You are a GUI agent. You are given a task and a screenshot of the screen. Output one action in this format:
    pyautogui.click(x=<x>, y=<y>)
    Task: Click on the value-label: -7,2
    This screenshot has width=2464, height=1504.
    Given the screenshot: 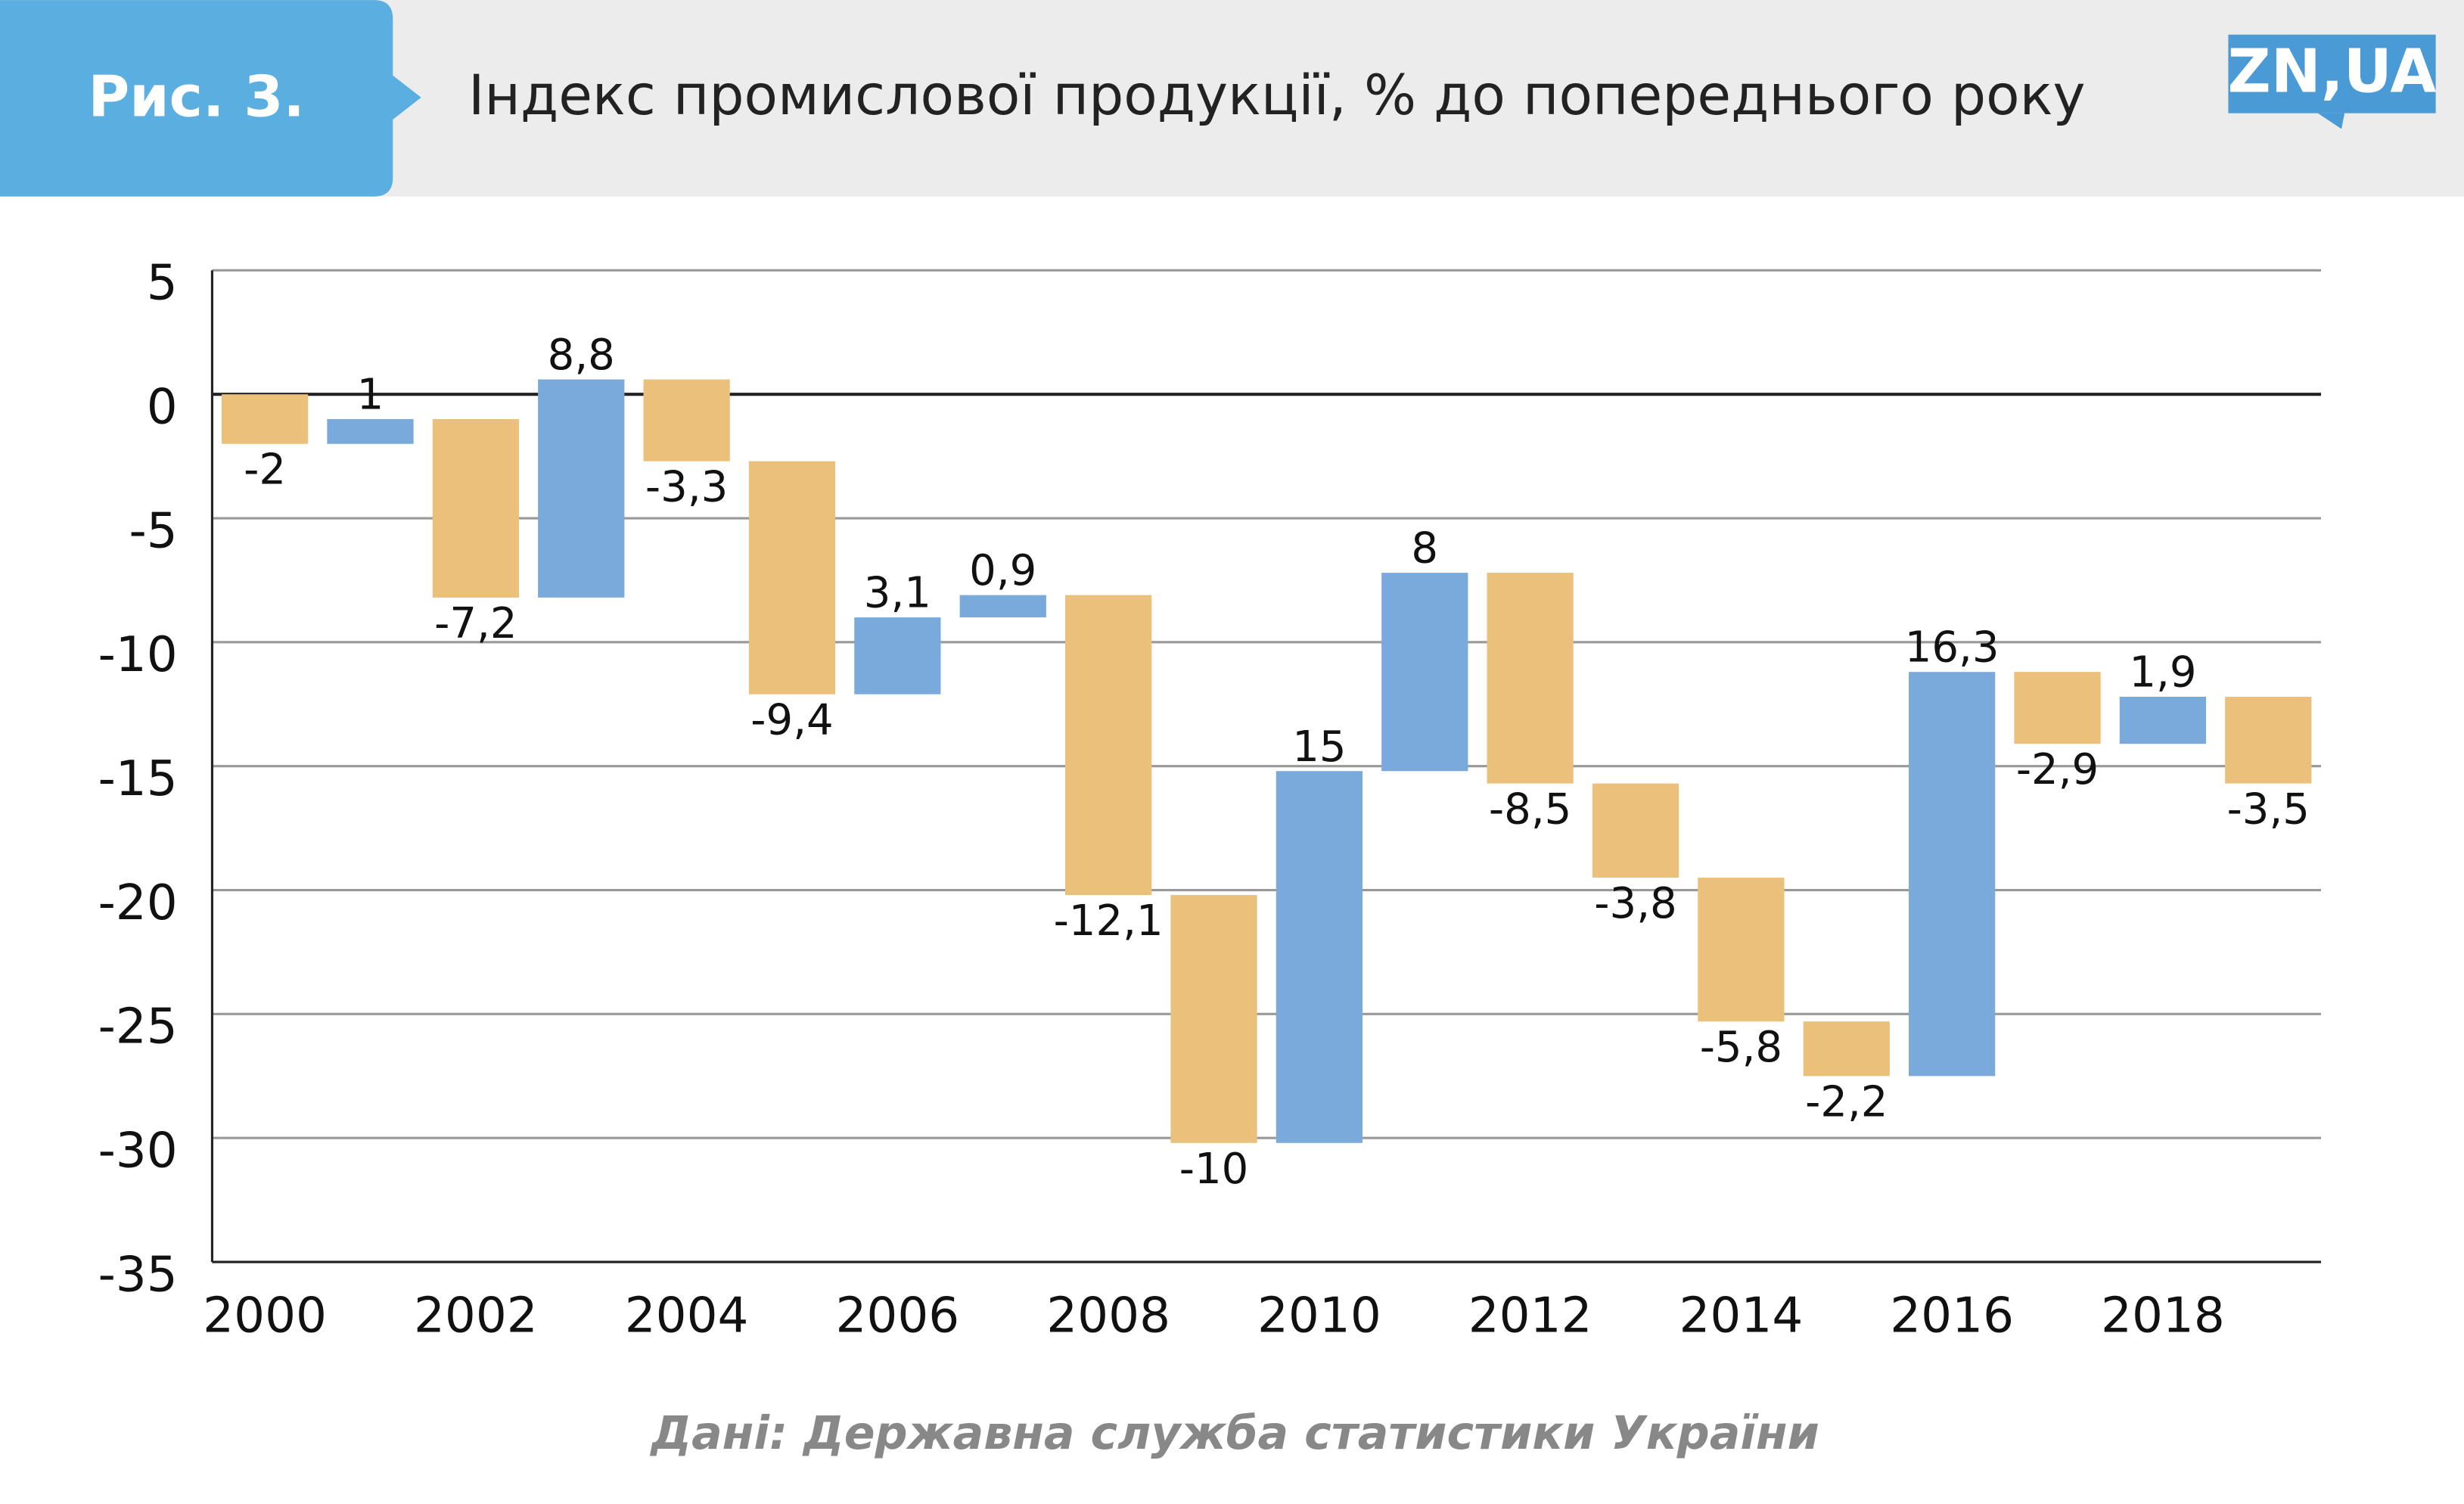 What is the action you would take?
    pyautogui.click(x=475, y=623)
    